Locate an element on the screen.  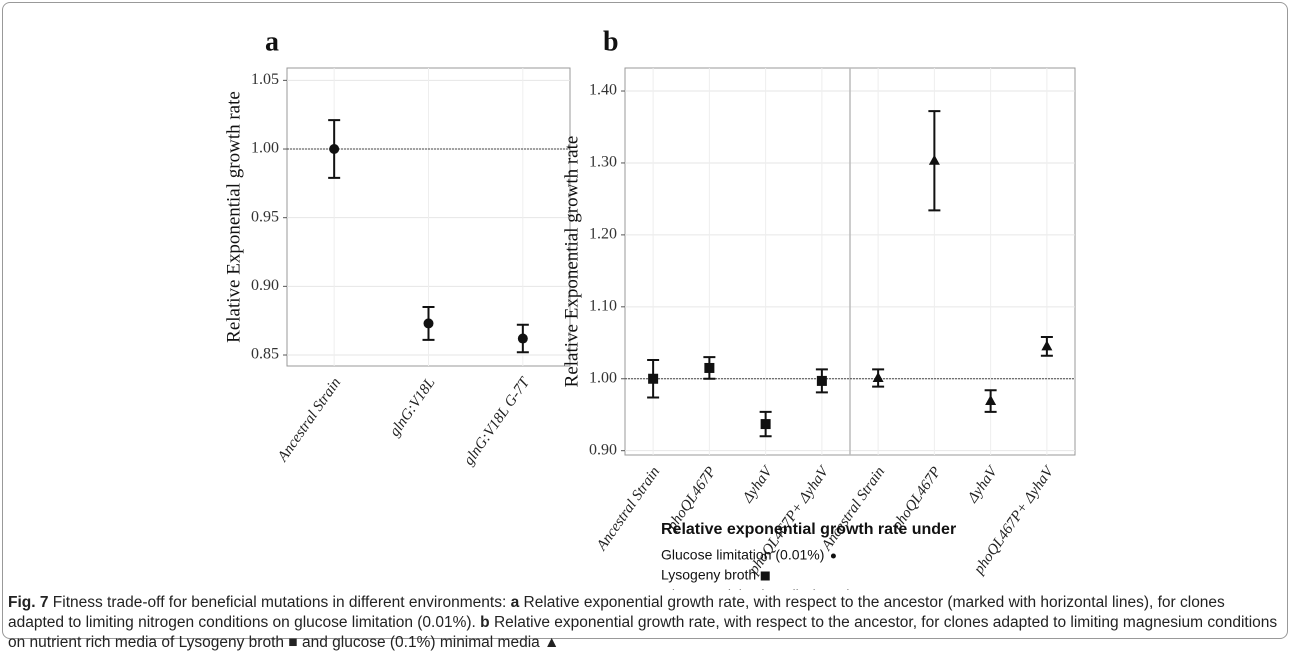
y-tick-label: 1.10 is located at coordinates (603, 305).